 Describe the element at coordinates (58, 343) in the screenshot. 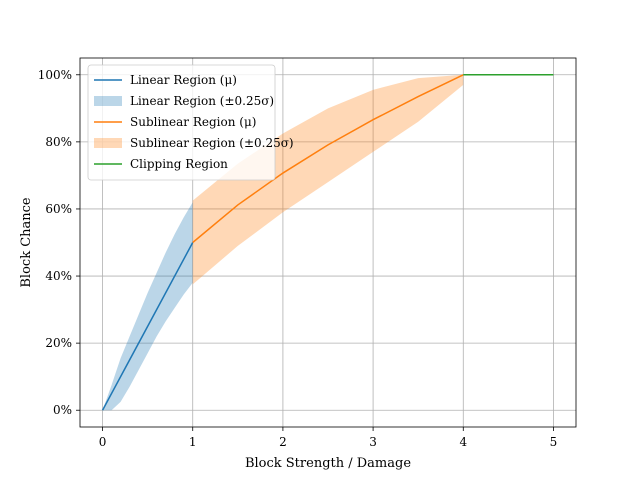

I see `y-tick-label: 20%` at that location.